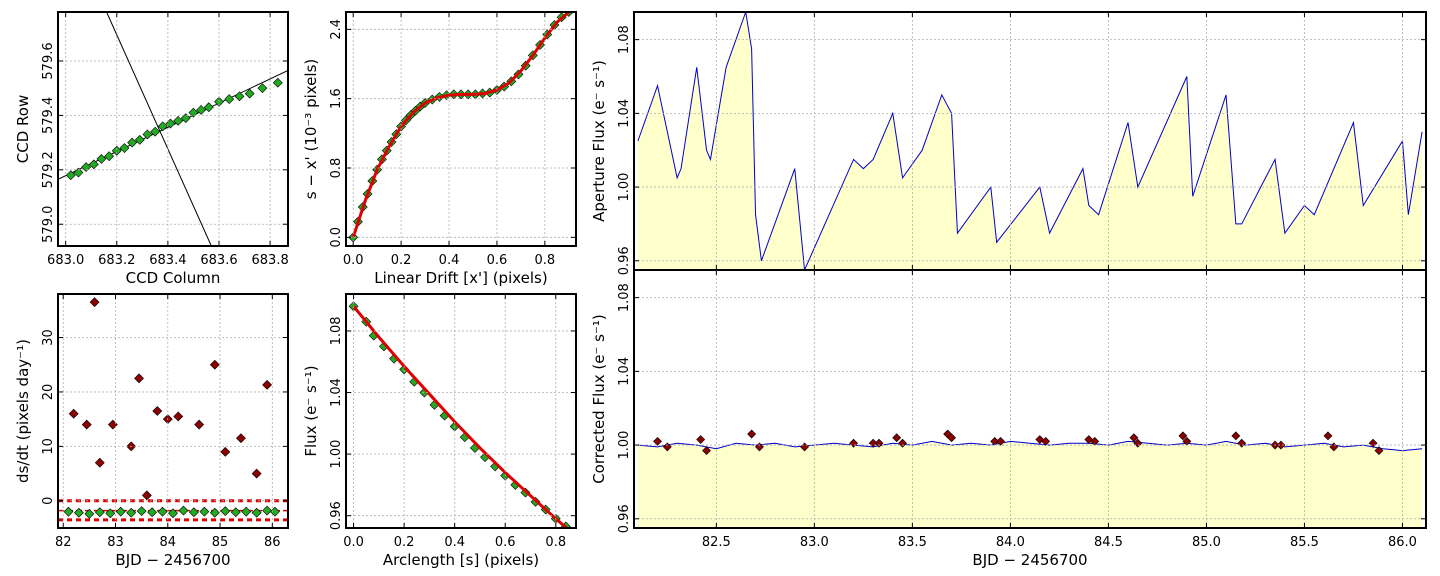 Image resolution: width=1440 pixels, height=576 pixels. Describe the element at coordinates (48, 60) in the screenshot. I see `y-tick-label: 579.6` at that location.